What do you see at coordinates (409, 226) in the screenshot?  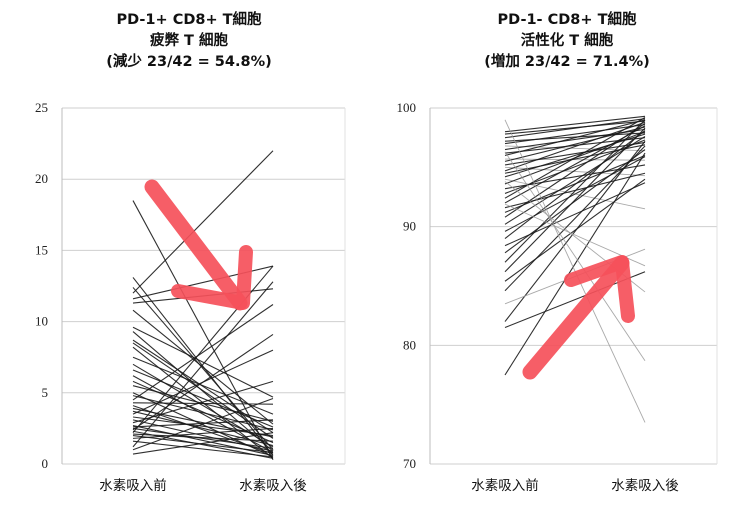 I see `y-tick-label: 90` at bounding box center [409, 226].